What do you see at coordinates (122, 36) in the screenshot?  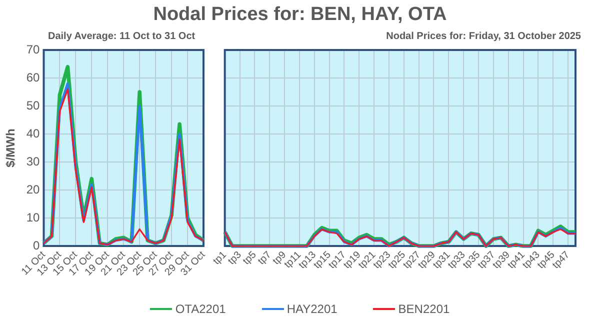 I see `chart-subtitle: Daily Average: 11 Oct to 31 Oct` at bounding box center [122, 36].